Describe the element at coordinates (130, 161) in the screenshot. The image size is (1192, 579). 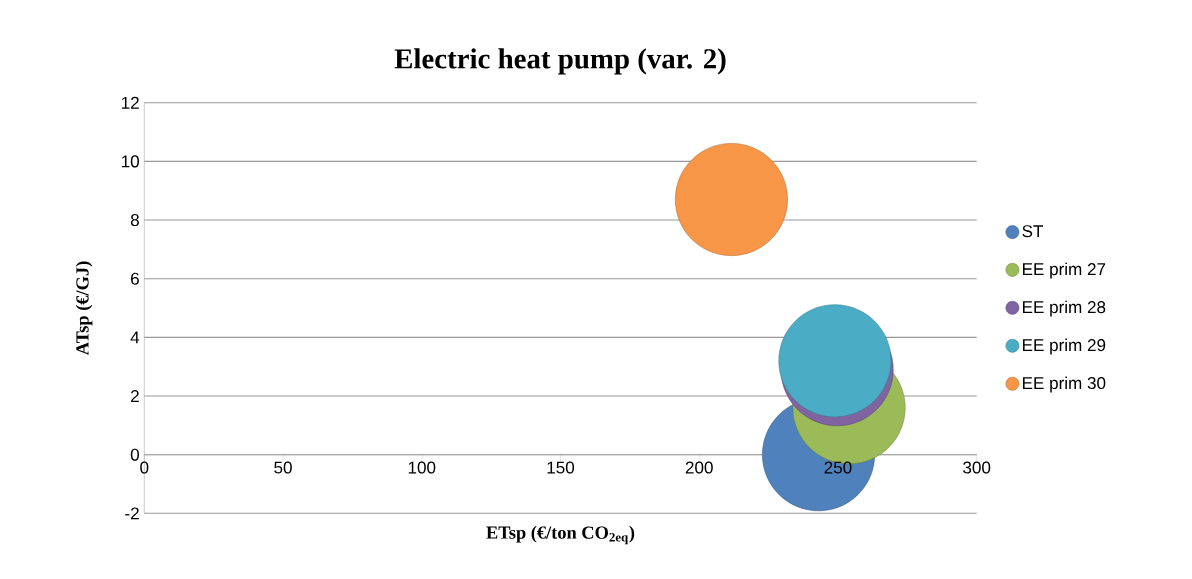
I see `y-tick-label: 10` at that location.